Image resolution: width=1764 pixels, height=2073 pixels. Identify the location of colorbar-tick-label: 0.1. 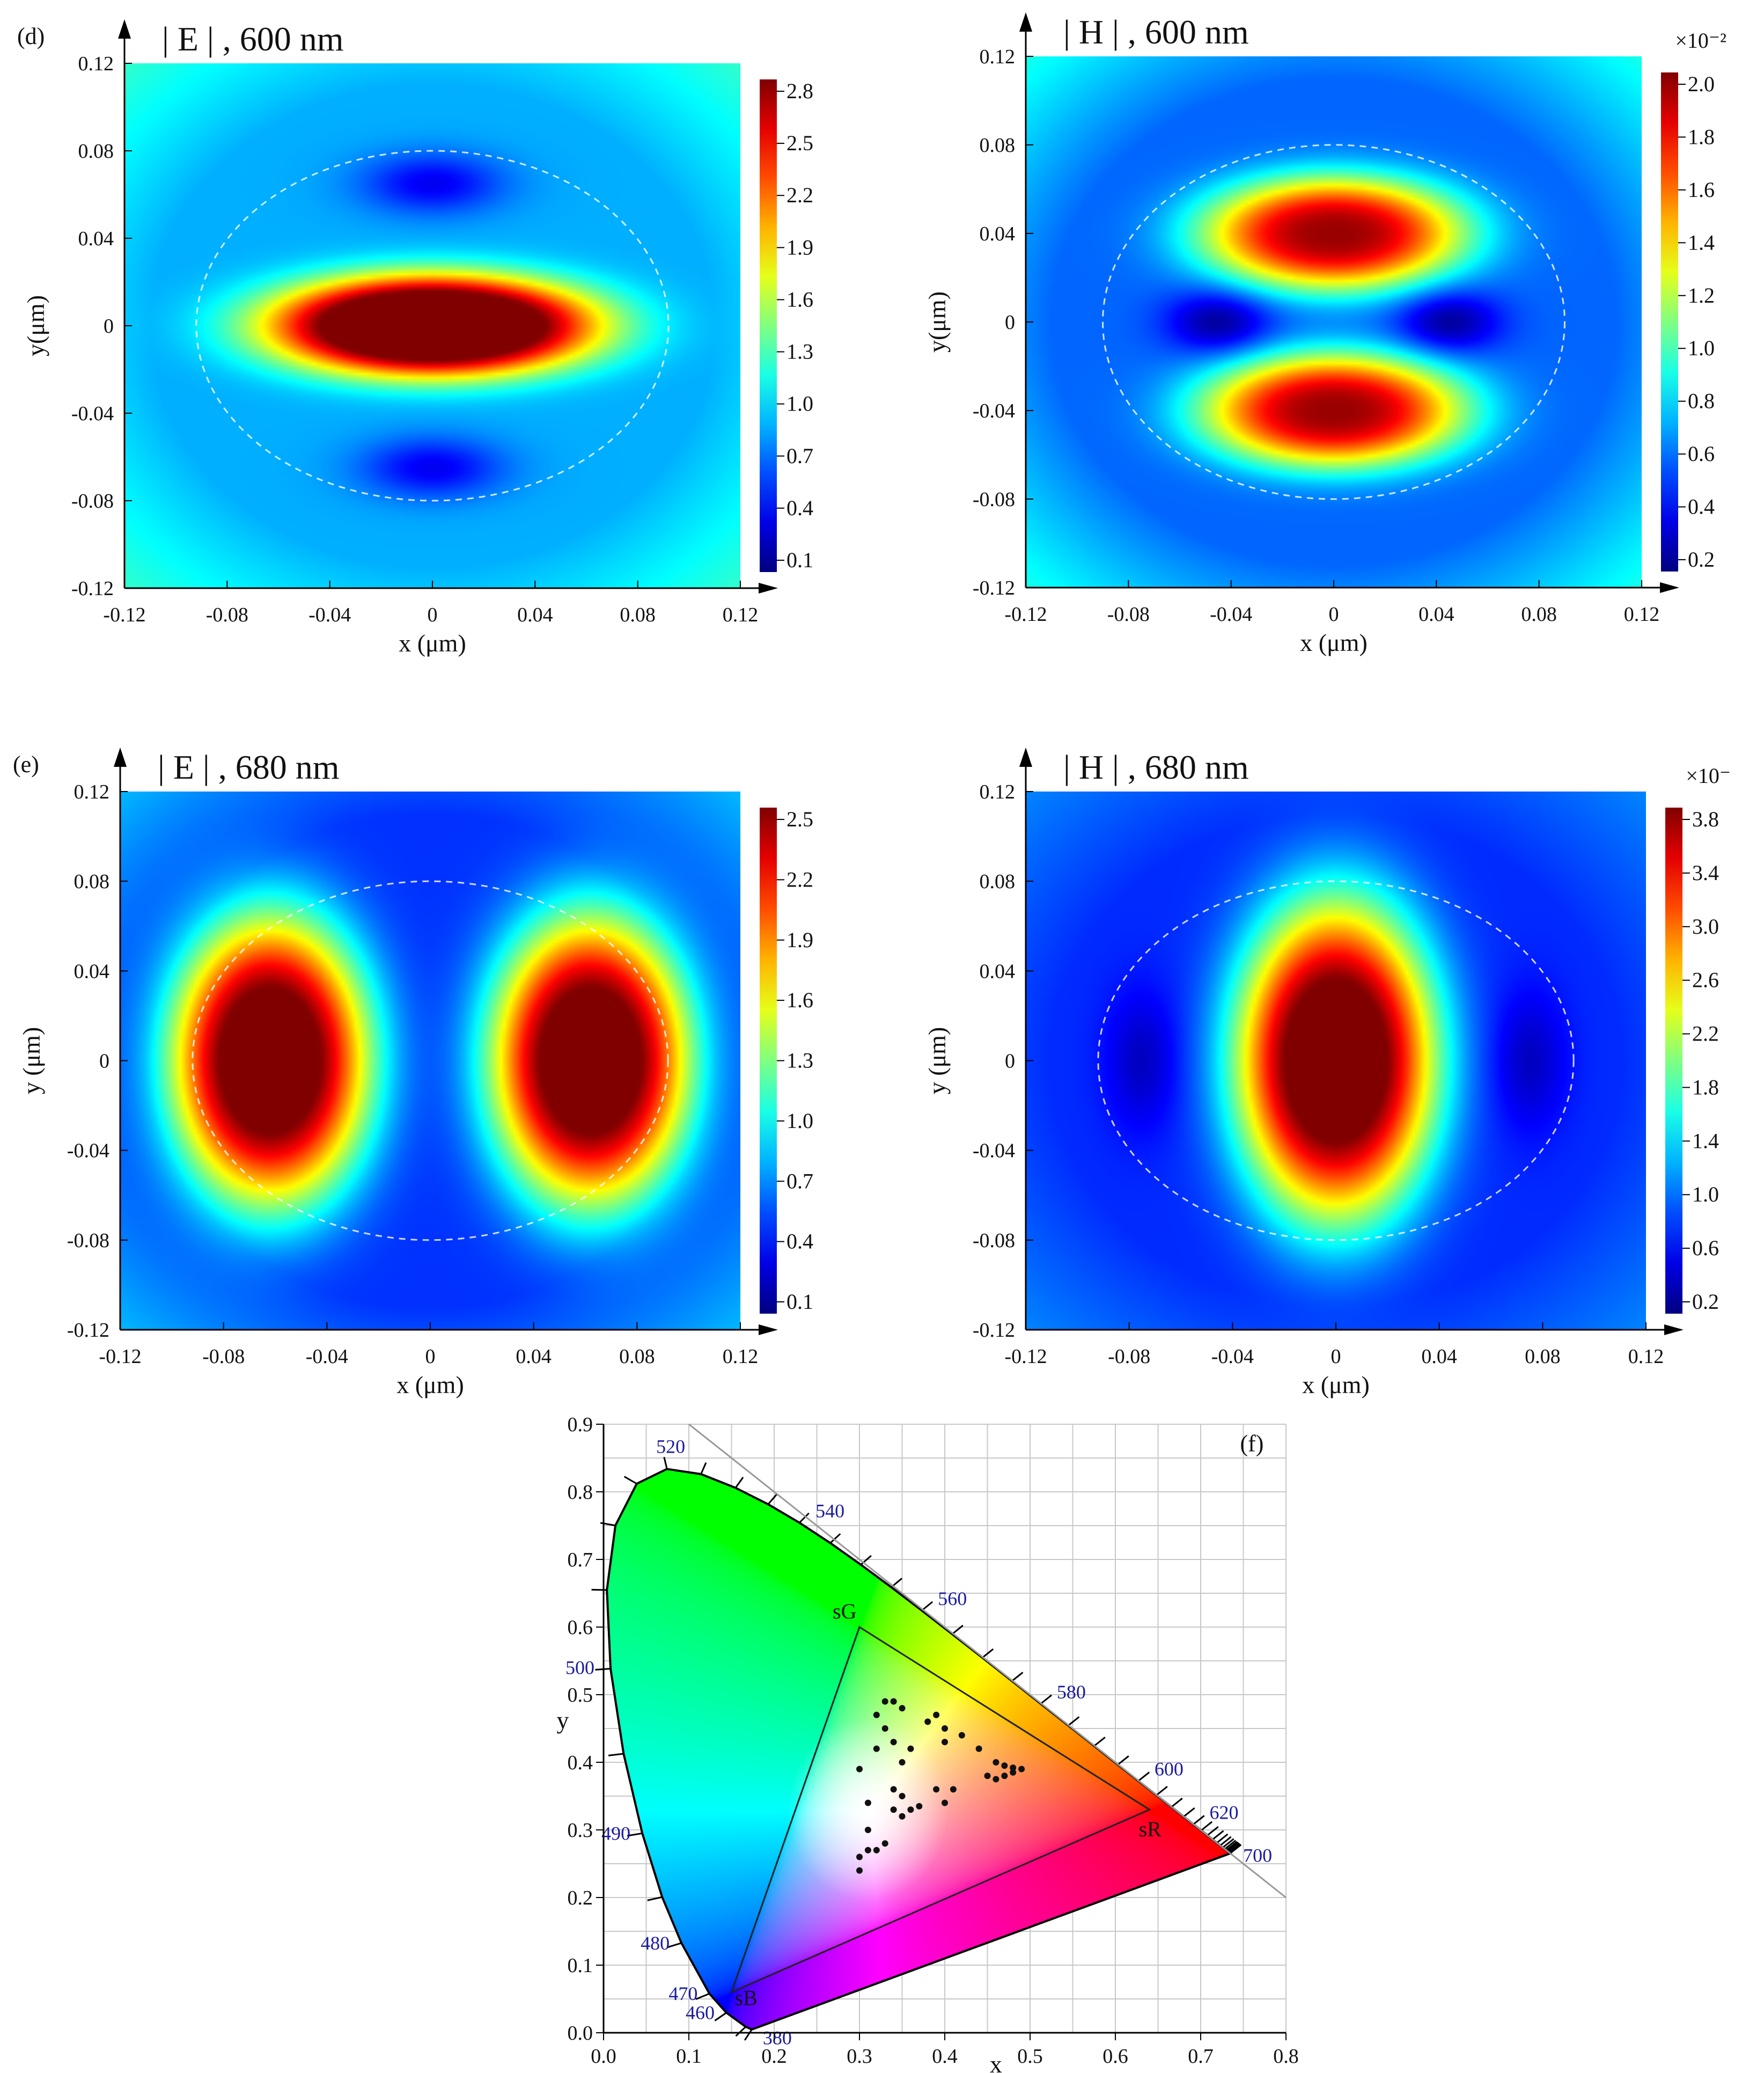
(800, 560).